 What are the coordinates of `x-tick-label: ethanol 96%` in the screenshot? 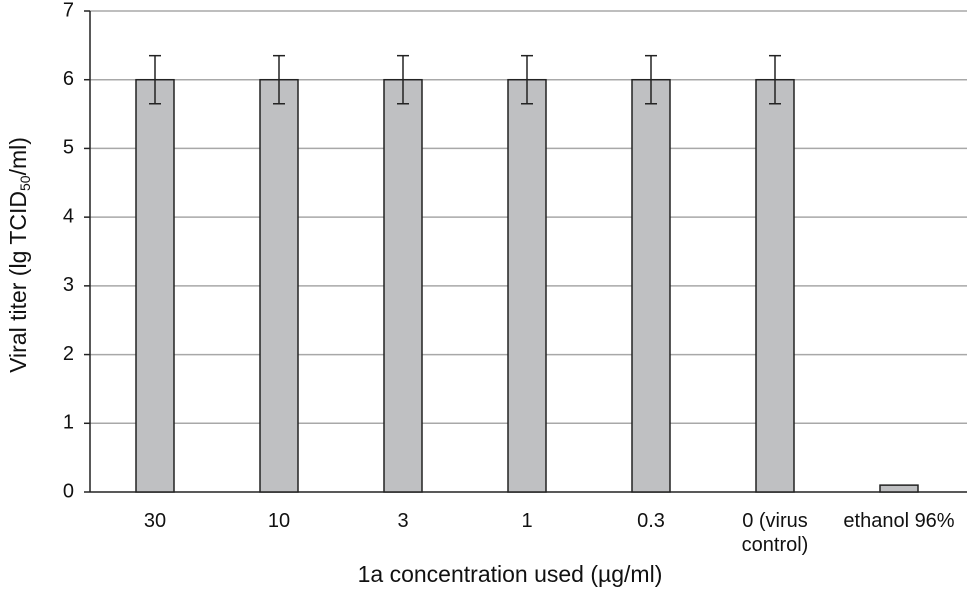 It's located at (899, 521).